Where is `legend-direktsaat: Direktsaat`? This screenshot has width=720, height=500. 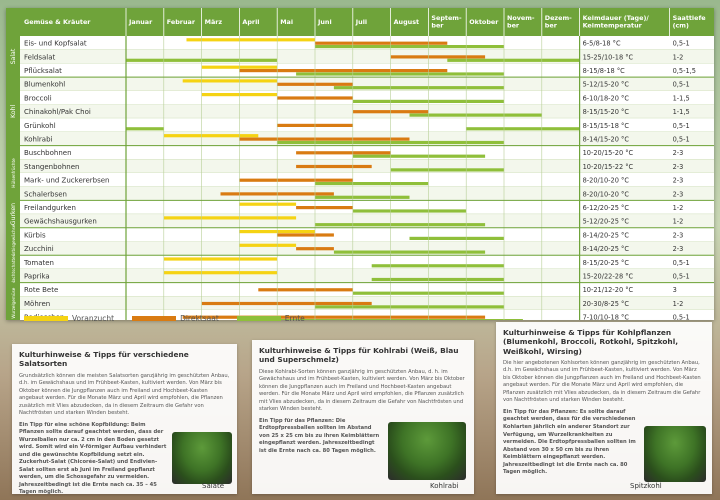 legend-direktsaat: Direktsaat is located at coordinates (175, 318).